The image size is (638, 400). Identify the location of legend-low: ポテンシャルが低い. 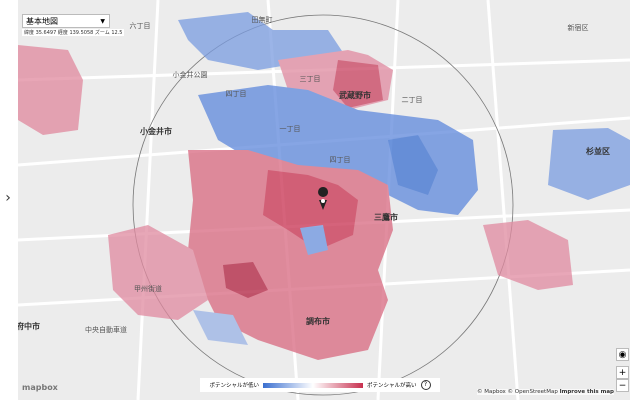
(234, 386).